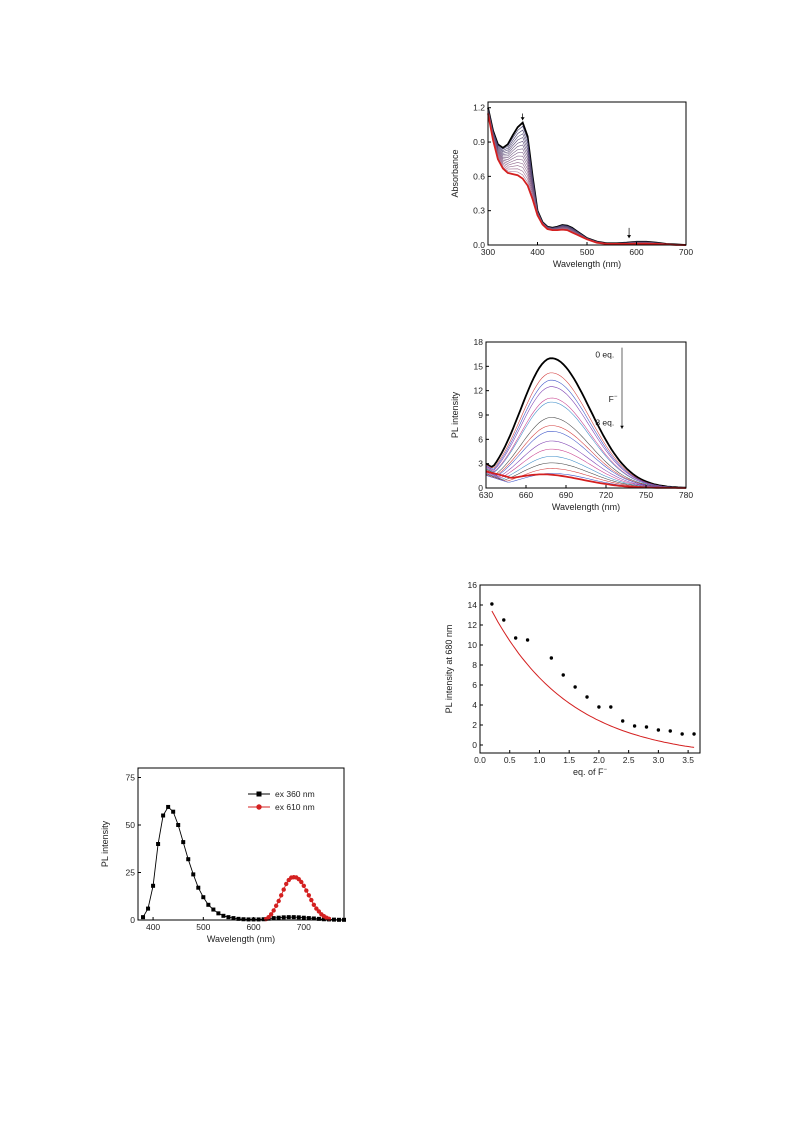 Image resolution: width=793 pixels, height=1123 pixels. What do you see at coordinates (686, 495) in the screenshot?
I see `x-tick-label: 780` at bounding box center [686, 495].